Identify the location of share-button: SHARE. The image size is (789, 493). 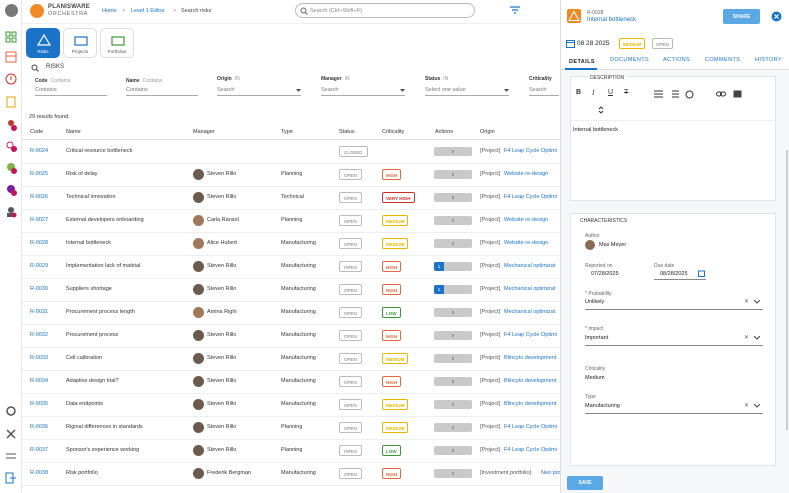
(741, 16).